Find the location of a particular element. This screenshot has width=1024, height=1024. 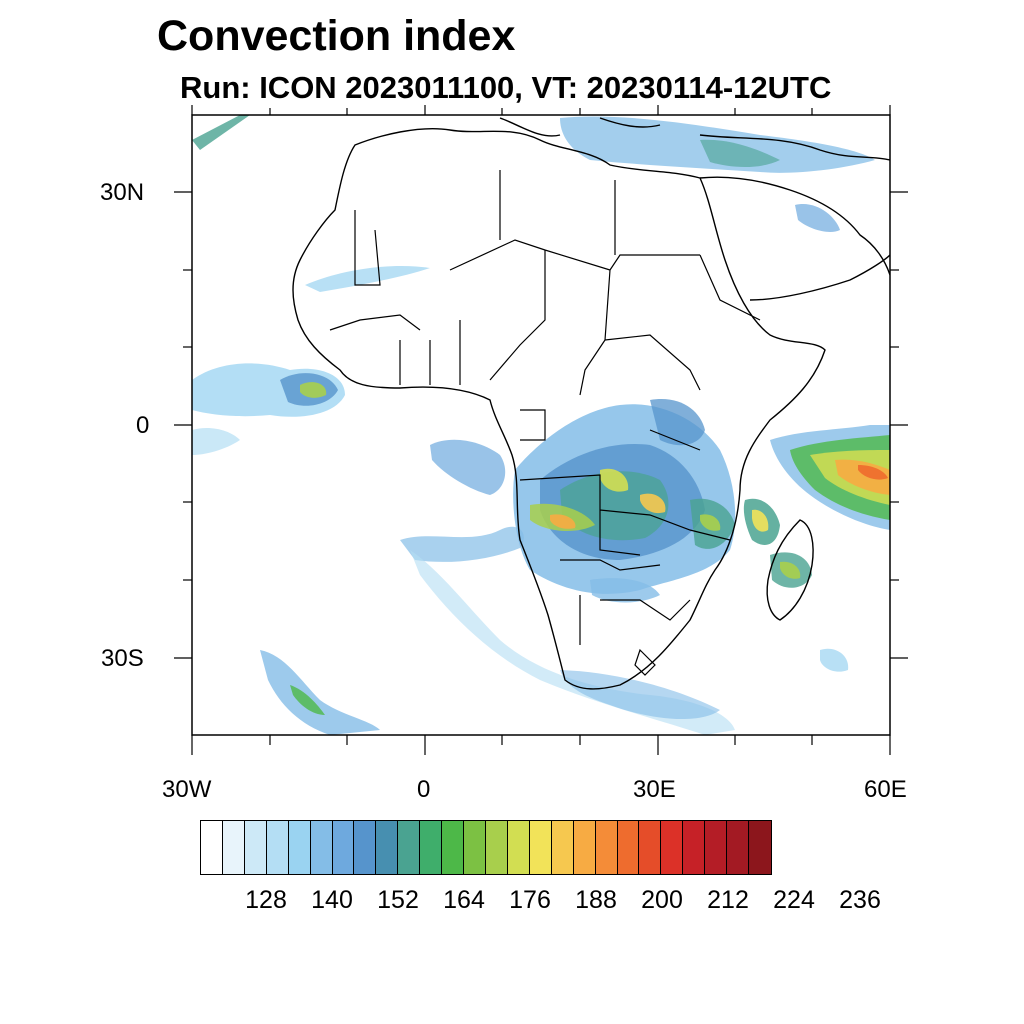

colorbar is located at coordinates (486, 847).